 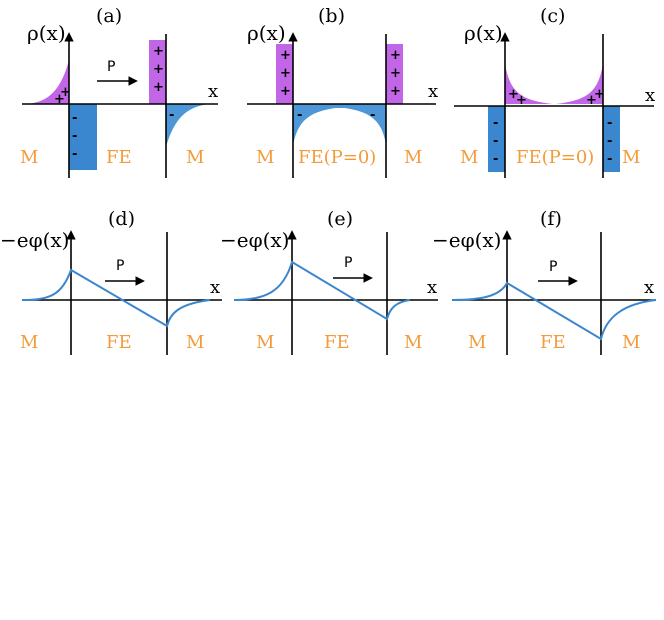 I want to click on fe-left-positive-charge, so click(x=528, y=84).